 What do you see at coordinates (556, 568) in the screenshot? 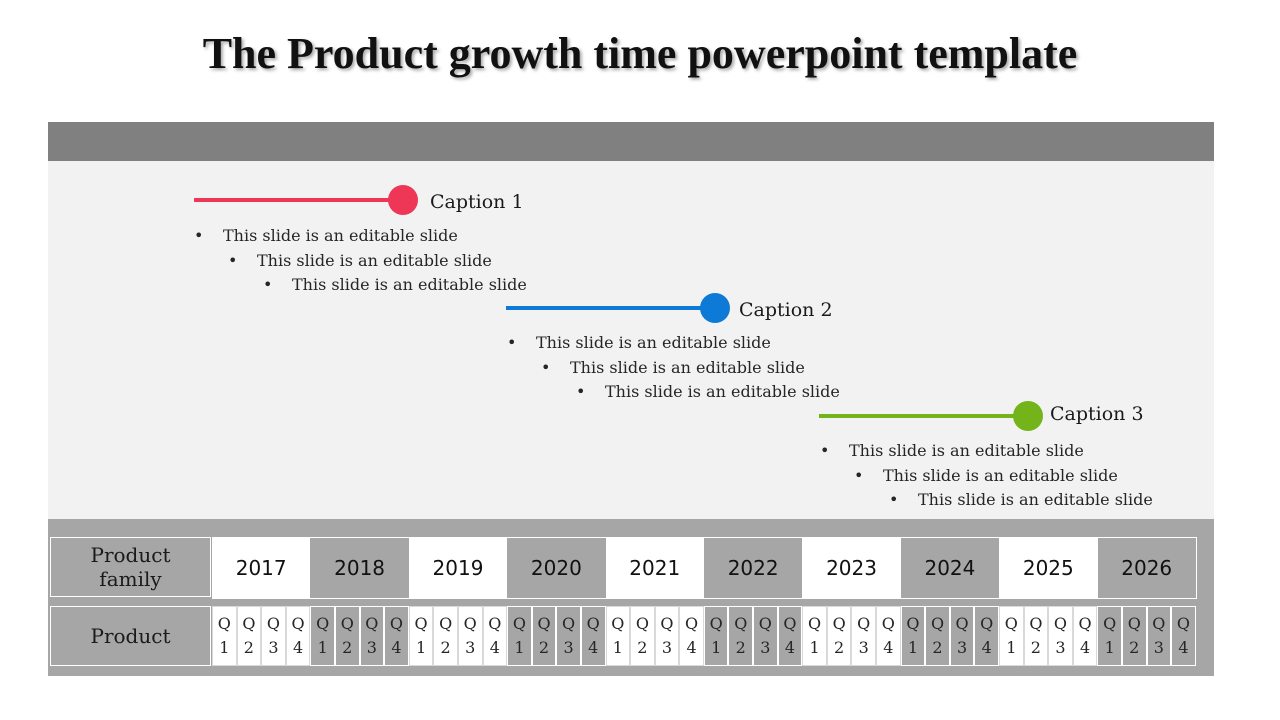
I see `year-cell: 2020` at bounding box center [556, 568].